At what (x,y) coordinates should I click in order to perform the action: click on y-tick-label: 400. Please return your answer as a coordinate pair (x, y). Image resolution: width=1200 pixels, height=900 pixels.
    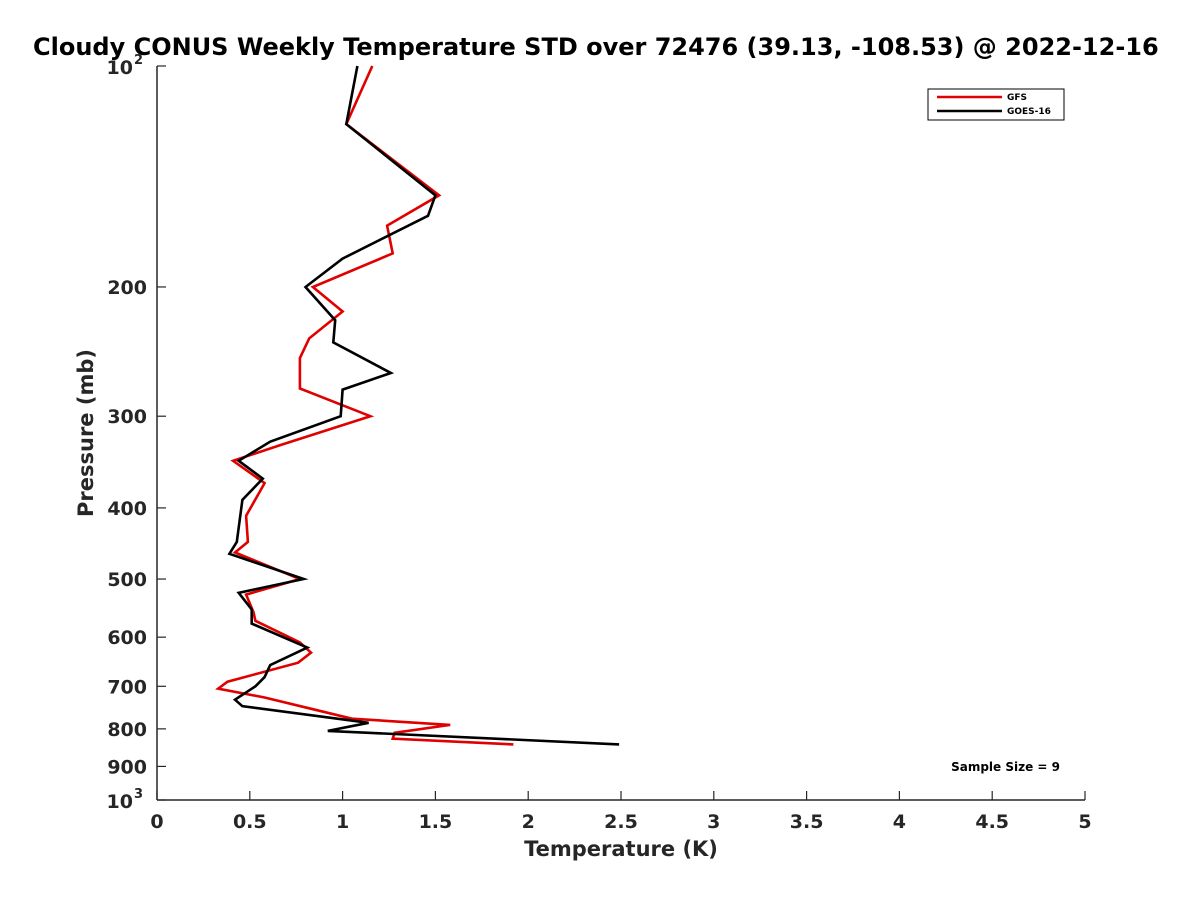
    Looking at the image, I should click on (127, 509).